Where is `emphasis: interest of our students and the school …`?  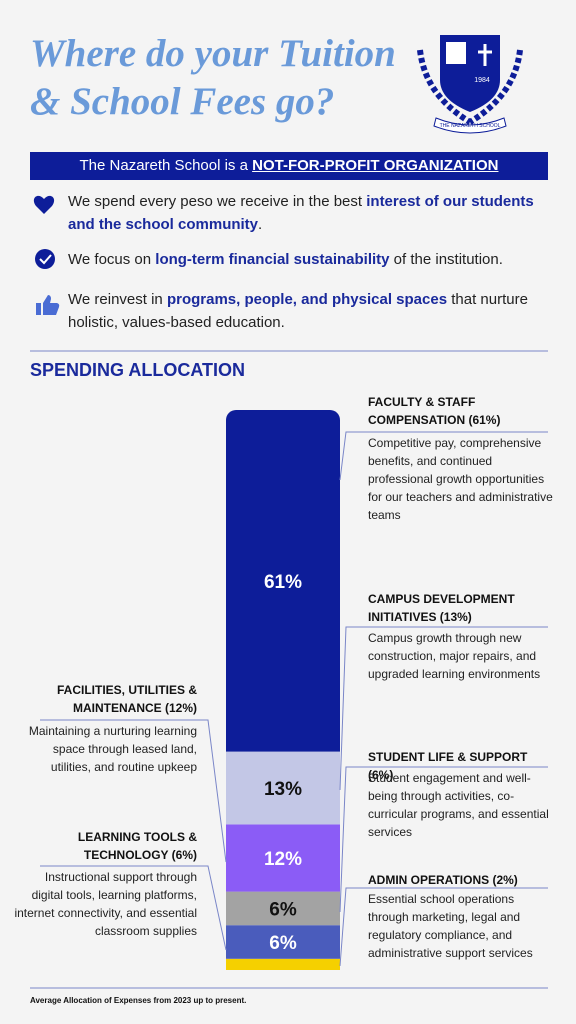
emphasis: interest of our students and the school … is located at coordinates (301, 213).